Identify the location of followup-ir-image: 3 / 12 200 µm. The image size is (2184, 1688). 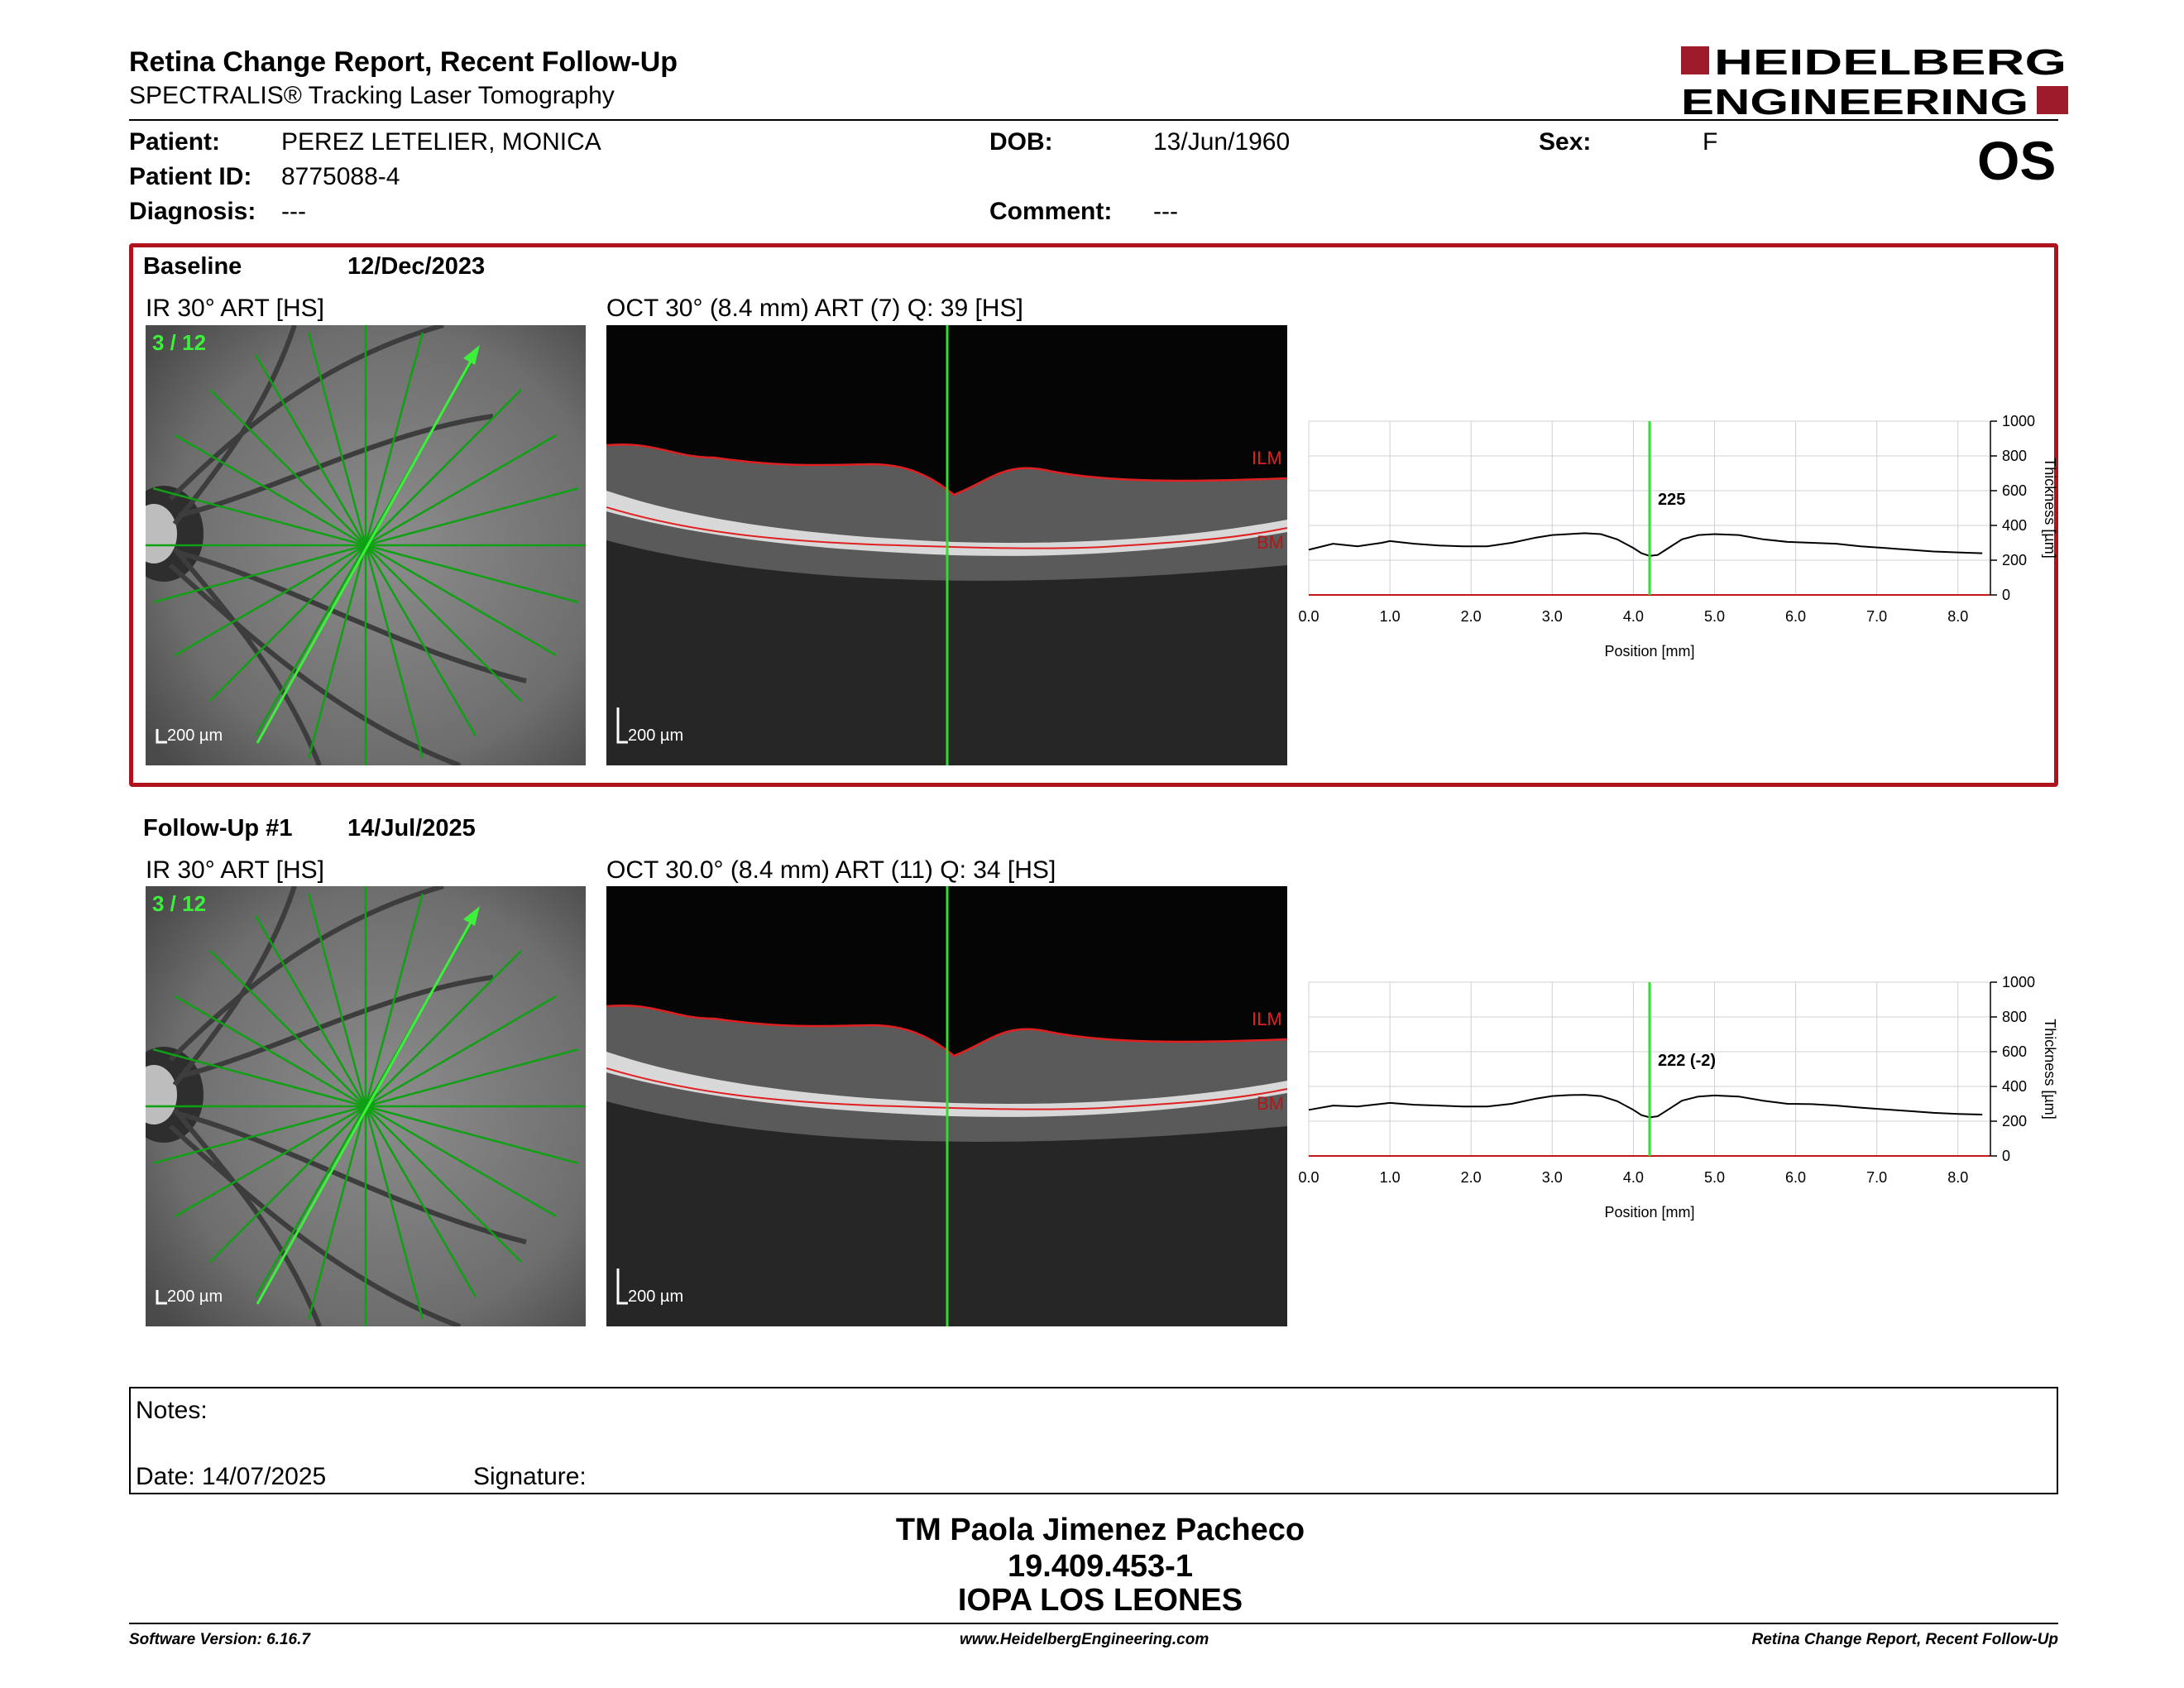
(366, 1106).